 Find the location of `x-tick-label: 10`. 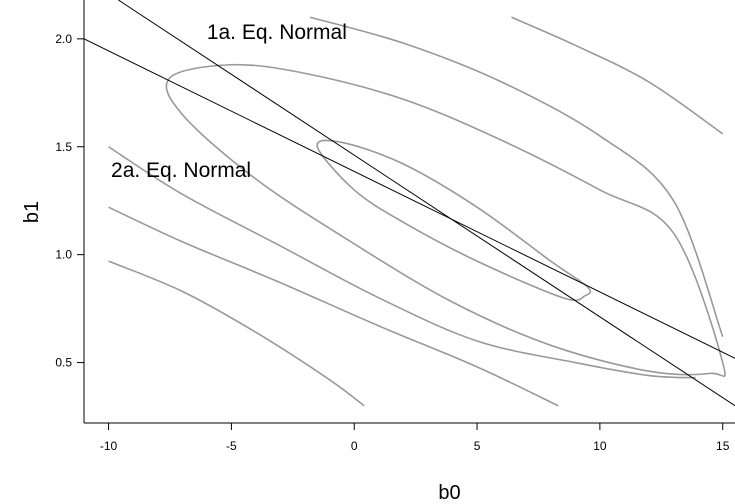

x-tick-label: 10 is located at coordinates (600, 446).